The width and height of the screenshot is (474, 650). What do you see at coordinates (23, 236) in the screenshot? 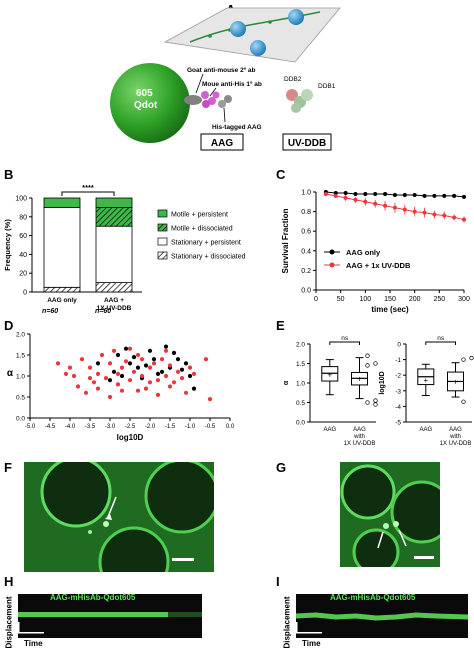
I see `b-ytick-label: 60` at bounding box center [23, 236].